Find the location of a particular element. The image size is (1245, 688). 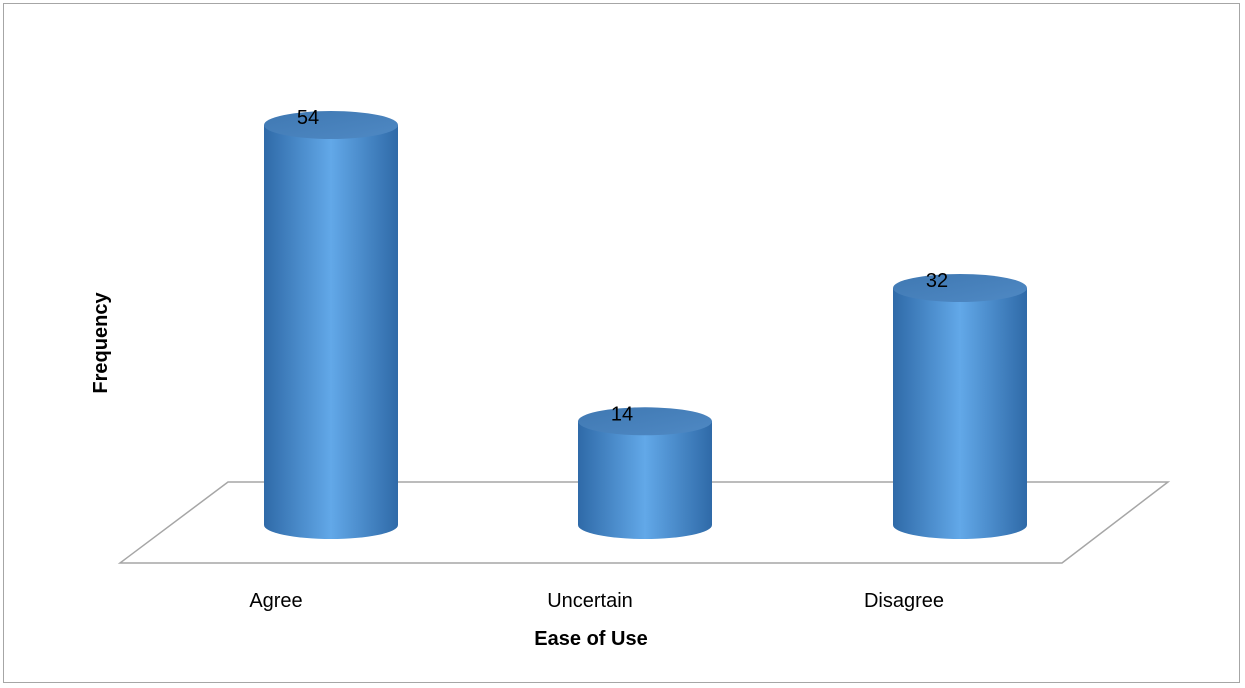

data-label-disagree: 32 is located at coordinates (937, 281).